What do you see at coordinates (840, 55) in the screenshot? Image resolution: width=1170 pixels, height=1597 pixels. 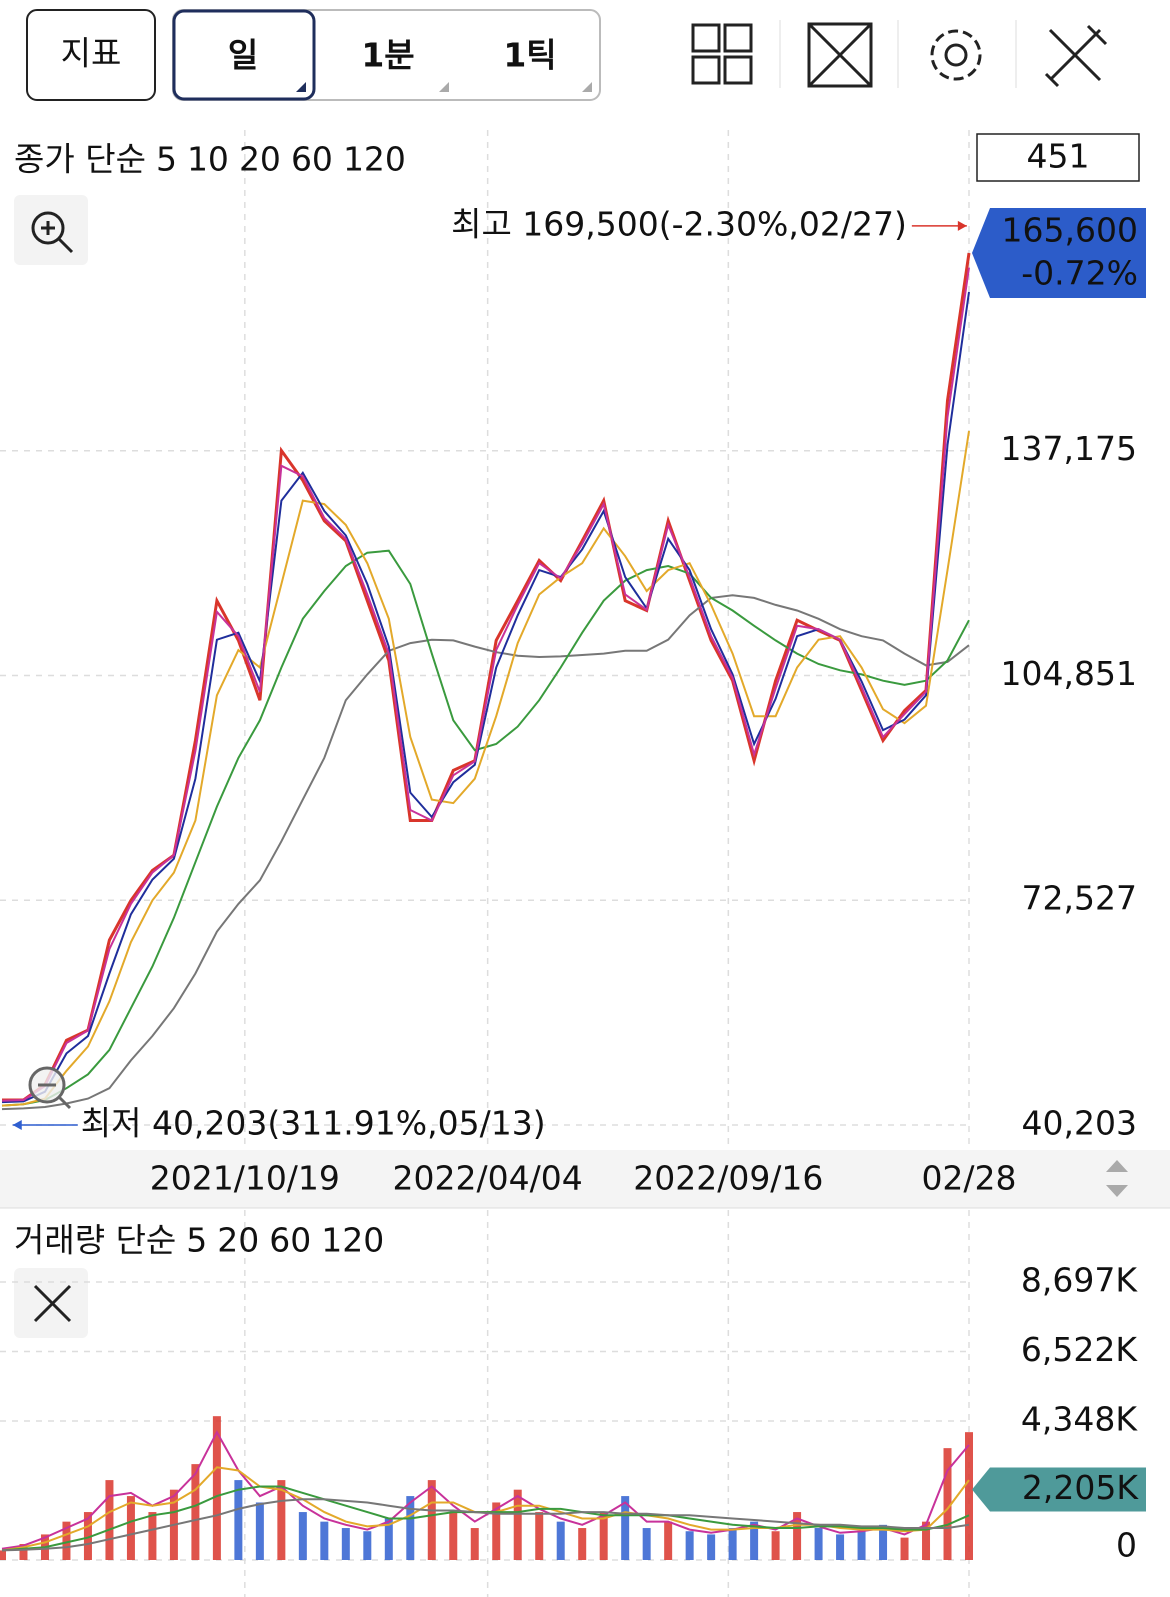 I see `fullscreen-icon` at bounding box center [840, 55].